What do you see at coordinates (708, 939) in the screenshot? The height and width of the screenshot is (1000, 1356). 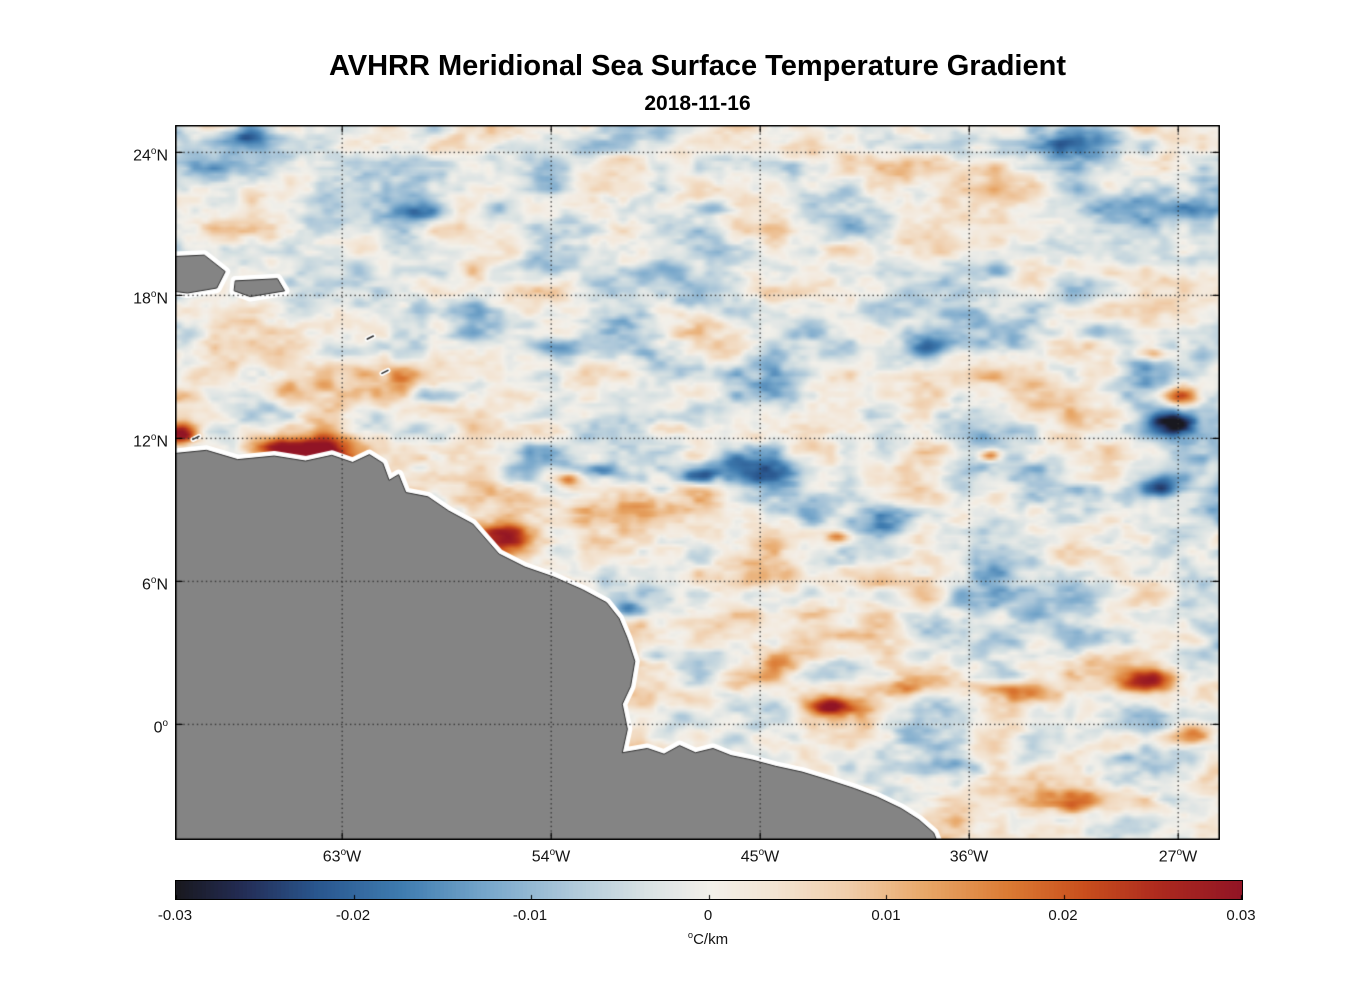 I see `colorbar-units-label: oC/km` at bounding box center [708, 939].